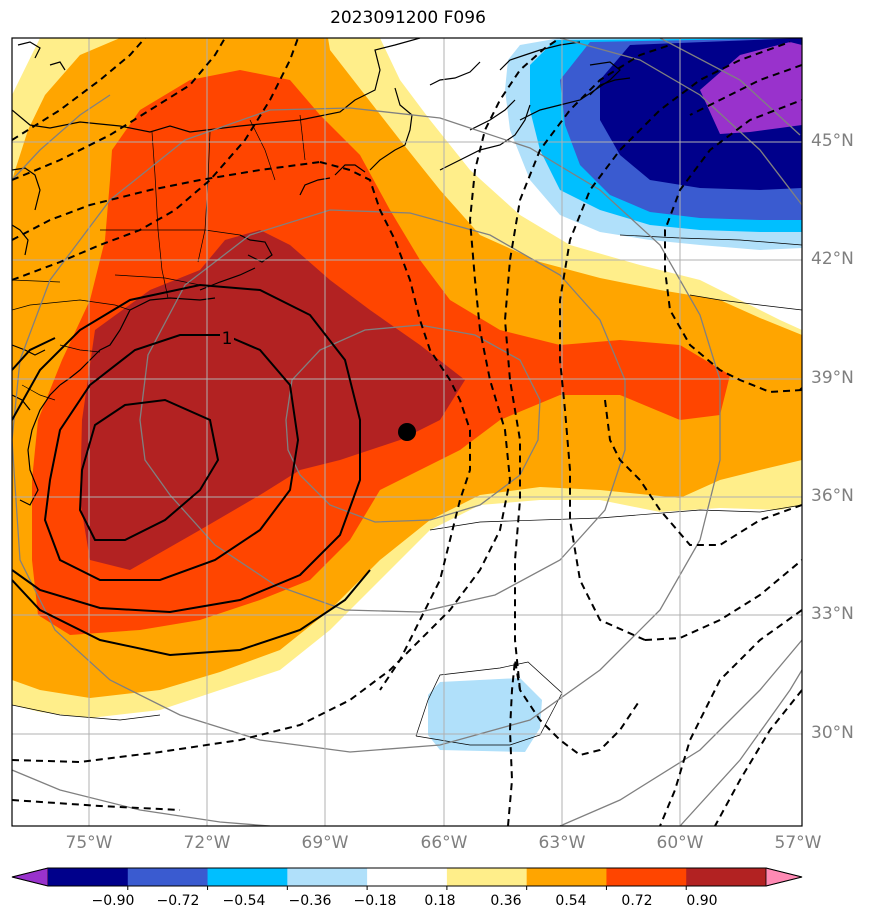 The image size is (873, 924). I want to click on colorbar-outline, so click(407, 877).